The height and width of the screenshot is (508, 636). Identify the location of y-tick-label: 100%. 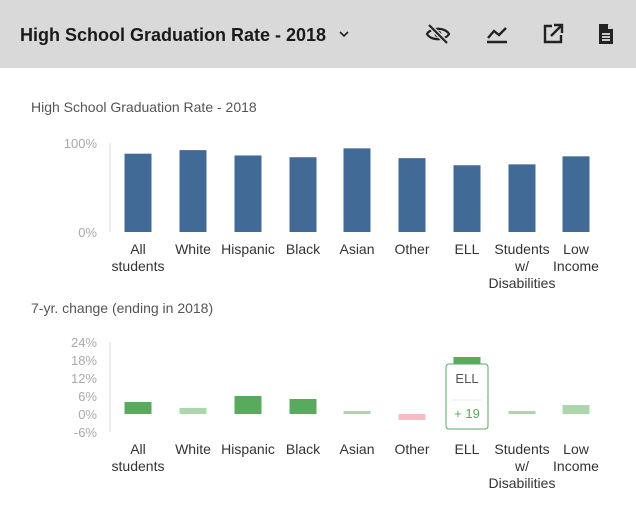
(81, 143).